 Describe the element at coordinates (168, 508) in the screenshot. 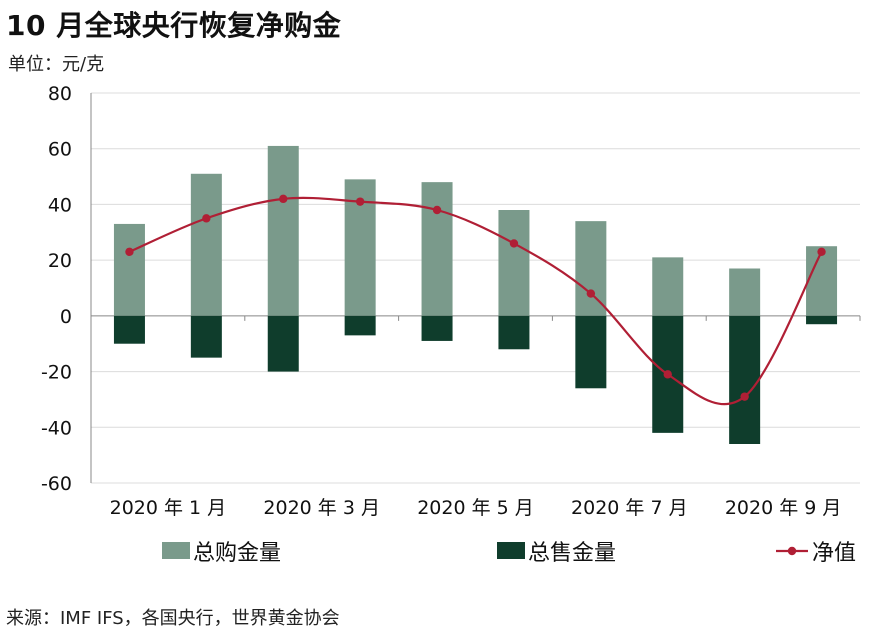

I see `x-tick-label: 2020 年 1 月` at that location.